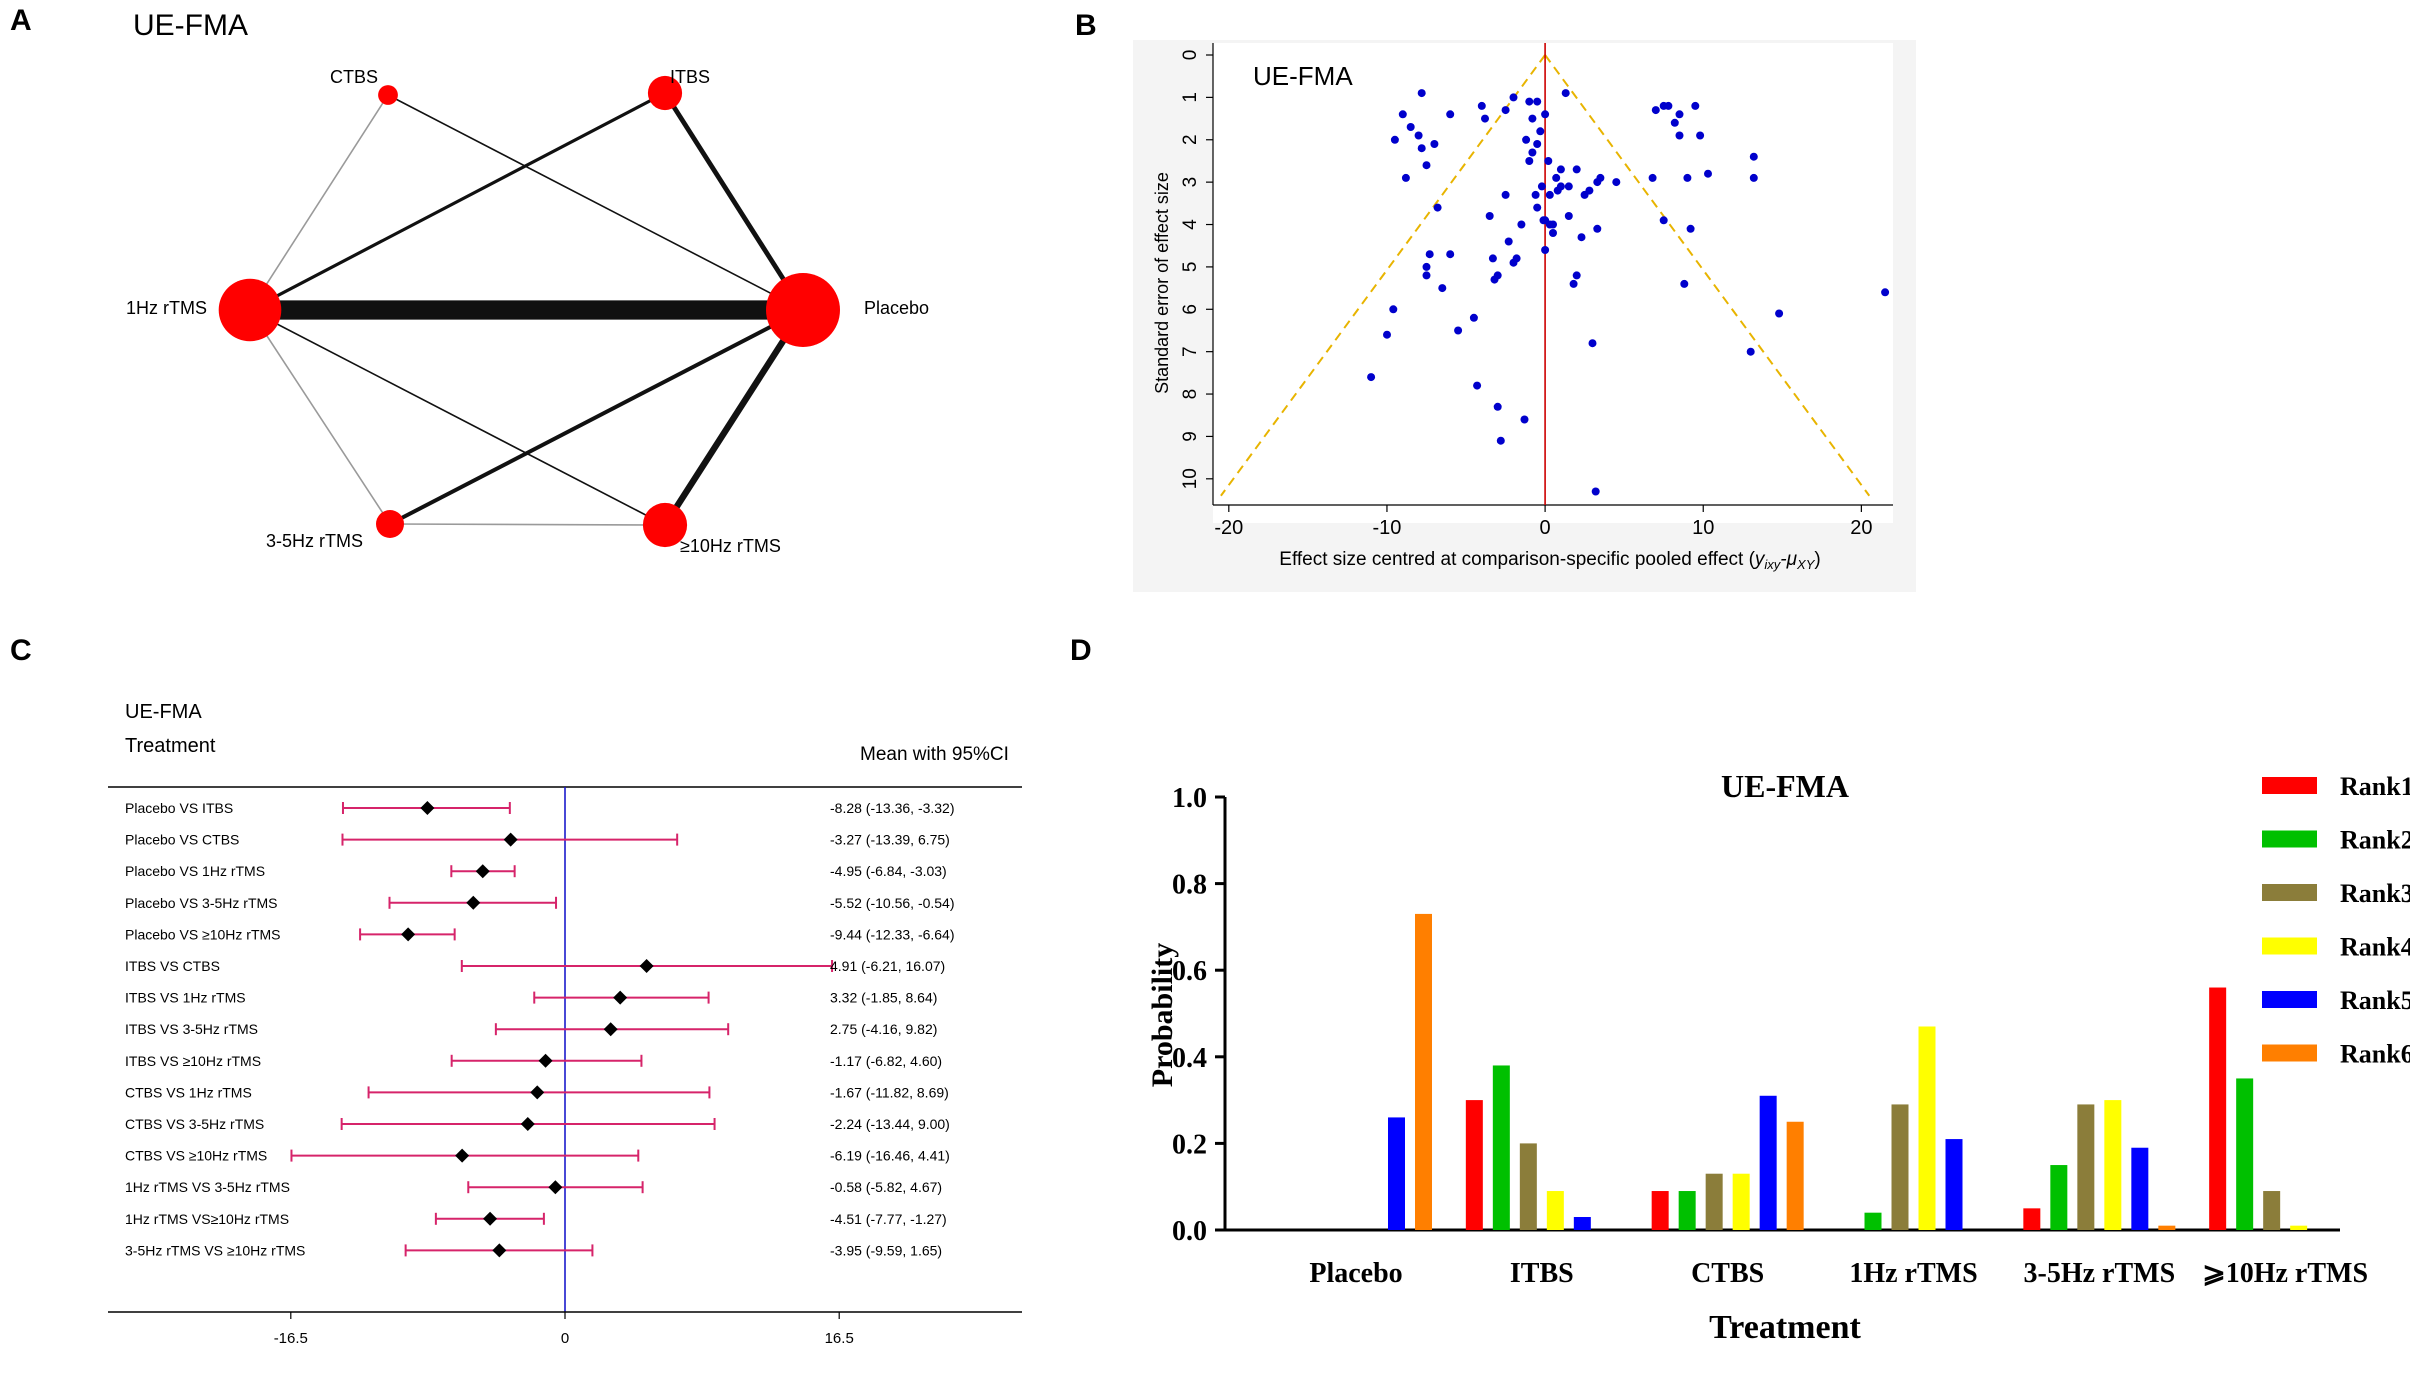 This screenshot has height=1373, width=2410. What do you see at coordinates (1703, 528) in the screenshot?
I see `funnel-x-tick-label: 10` at bounding box center [1703, 528].